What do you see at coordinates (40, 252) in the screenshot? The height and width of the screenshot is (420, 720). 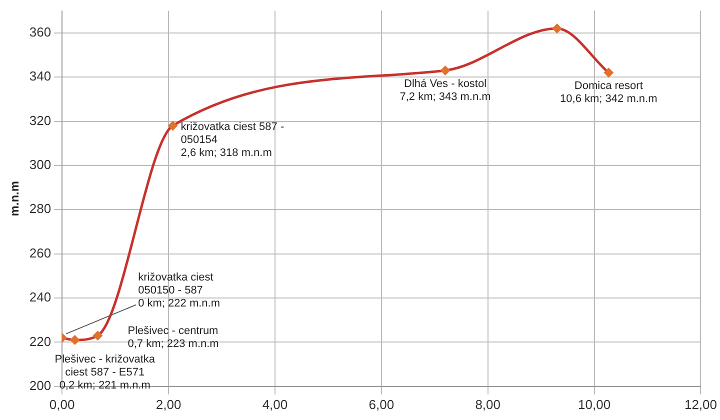 I see `y-tick-label: 260` at bounding box center [40, 252].